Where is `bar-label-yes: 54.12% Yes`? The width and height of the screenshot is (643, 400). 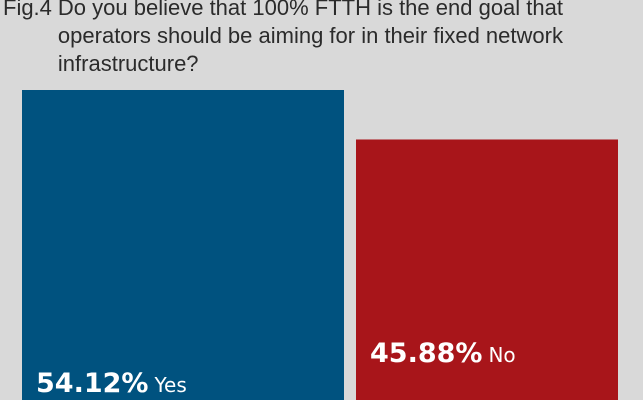 bar-label-yes: 54.12% Yes is located at coordinates (111, 383).